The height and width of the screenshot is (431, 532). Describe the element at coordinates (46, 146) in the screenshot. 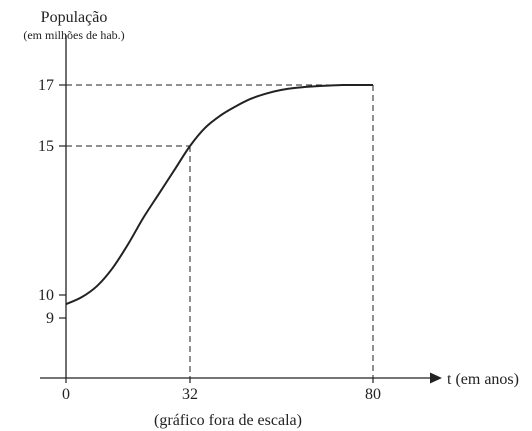

I see `y-tick-label: 15` at that location.